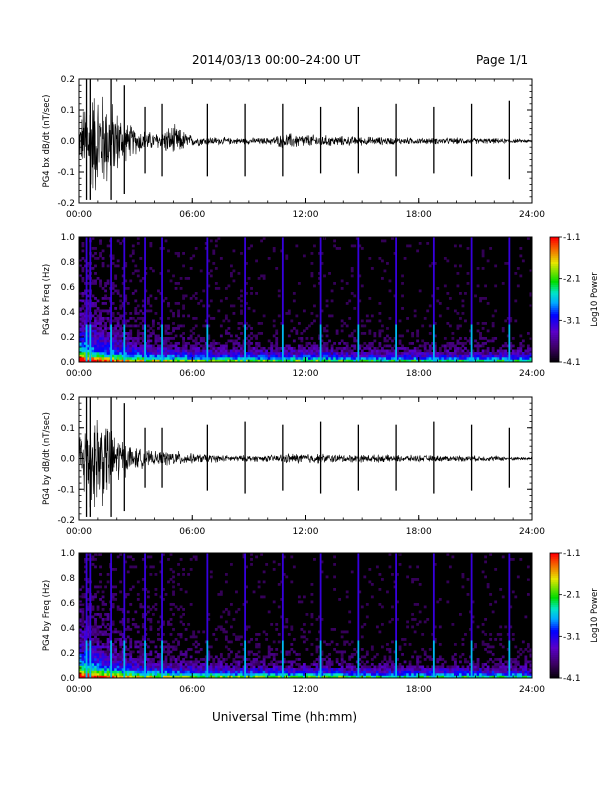 This screenshot has height=792, width=612. I want to click on y-tick-label: 0.6, so click(68, 288).